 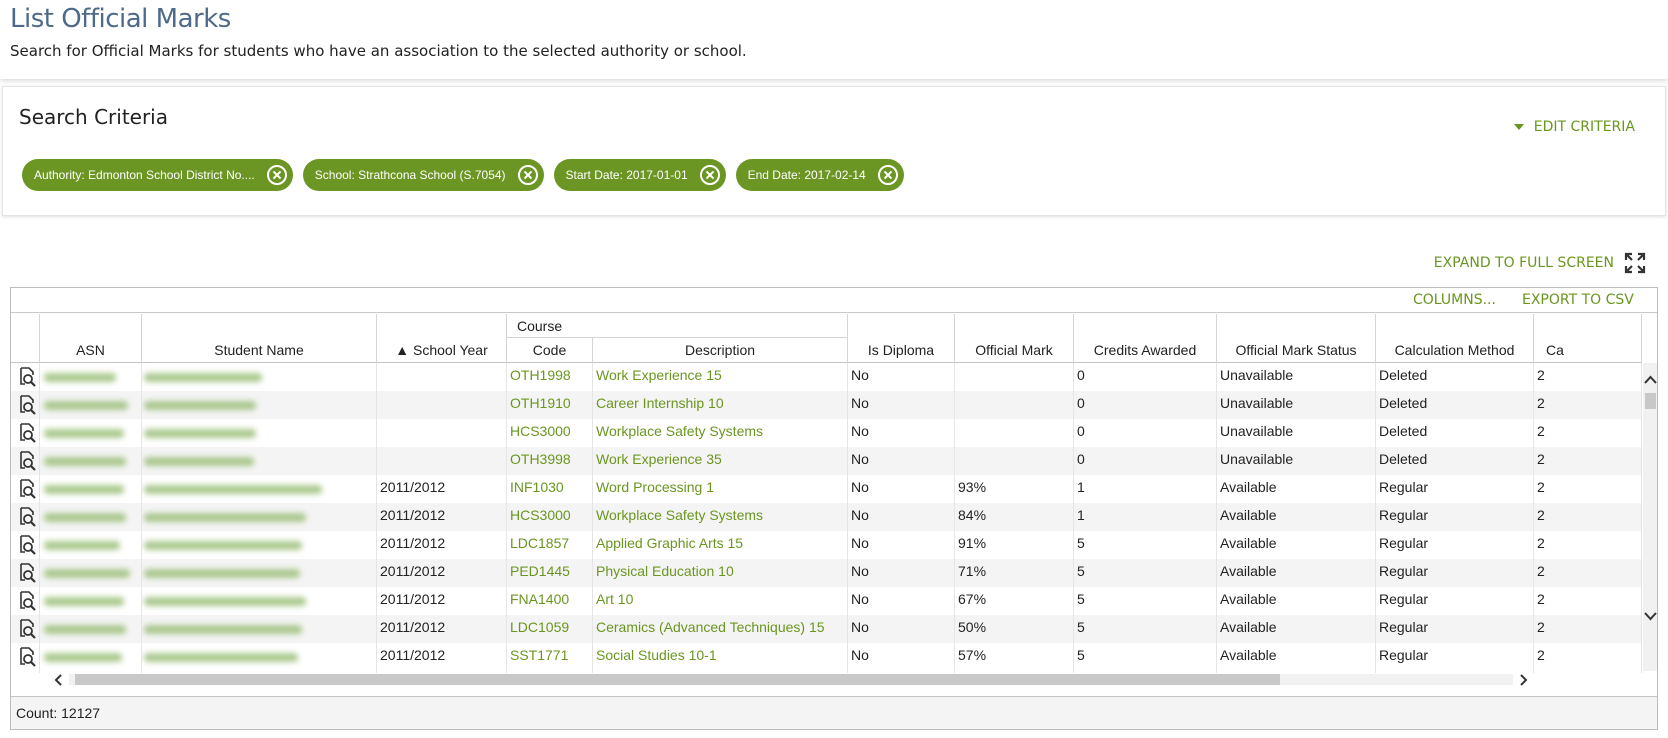 I want to click on cell-course-description: Word Processing 1, so click(x=720, y=490).